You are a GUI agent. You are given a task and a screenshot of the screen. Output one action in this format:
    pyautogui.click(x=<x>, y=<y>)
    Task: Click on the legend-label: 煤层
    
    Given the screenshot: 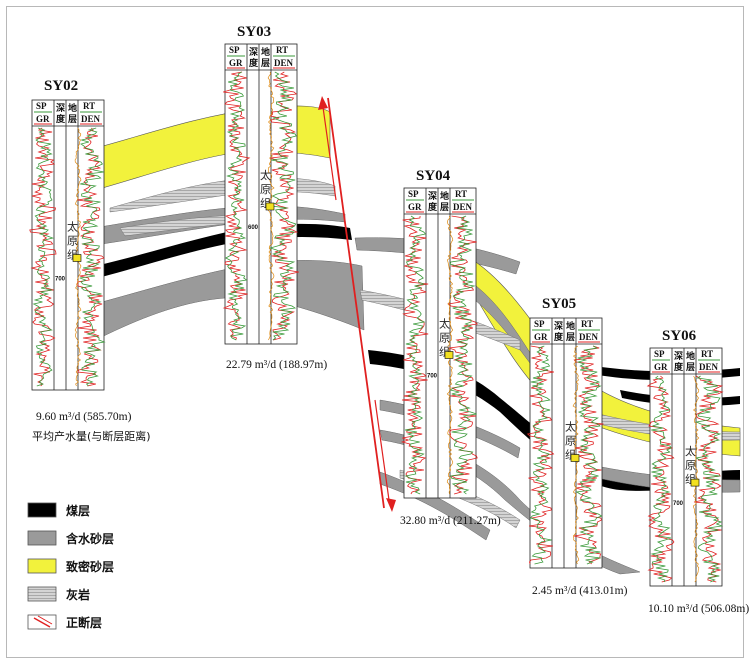 What is the action you would take?
    pyautogui.click(x=78, y=510)
    